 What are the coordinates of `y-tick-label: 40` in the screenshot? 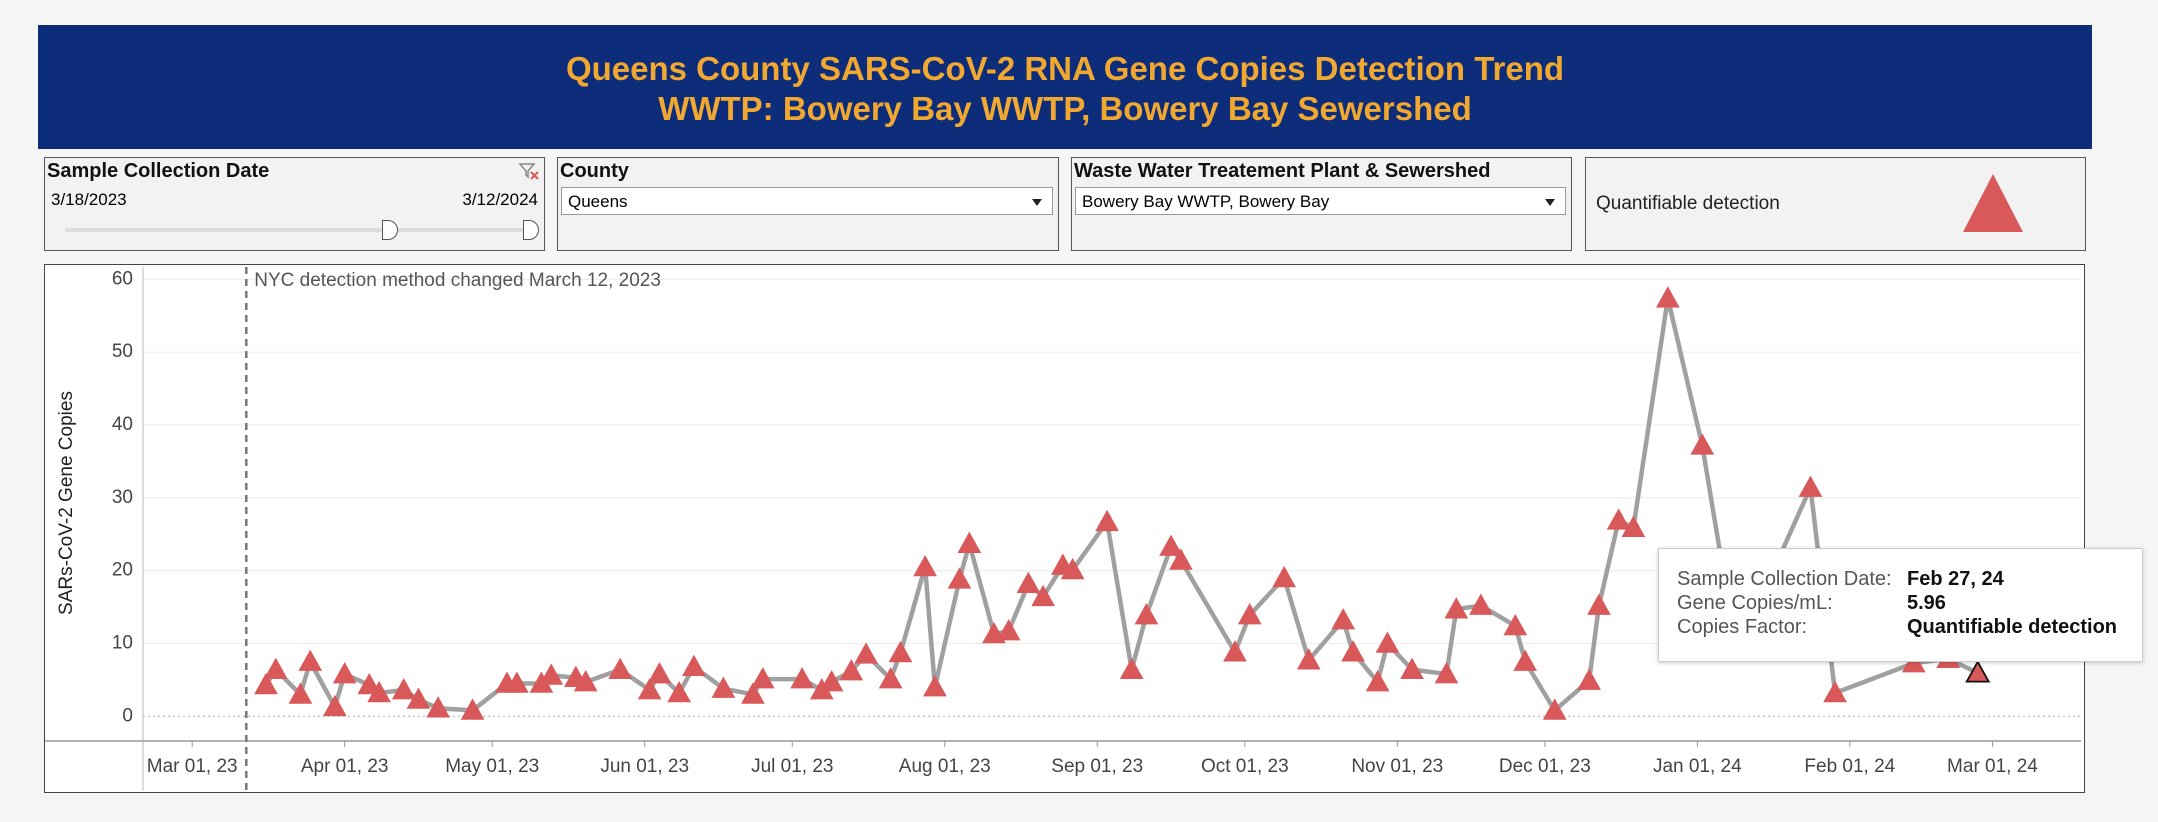 It's located at (122, 424).